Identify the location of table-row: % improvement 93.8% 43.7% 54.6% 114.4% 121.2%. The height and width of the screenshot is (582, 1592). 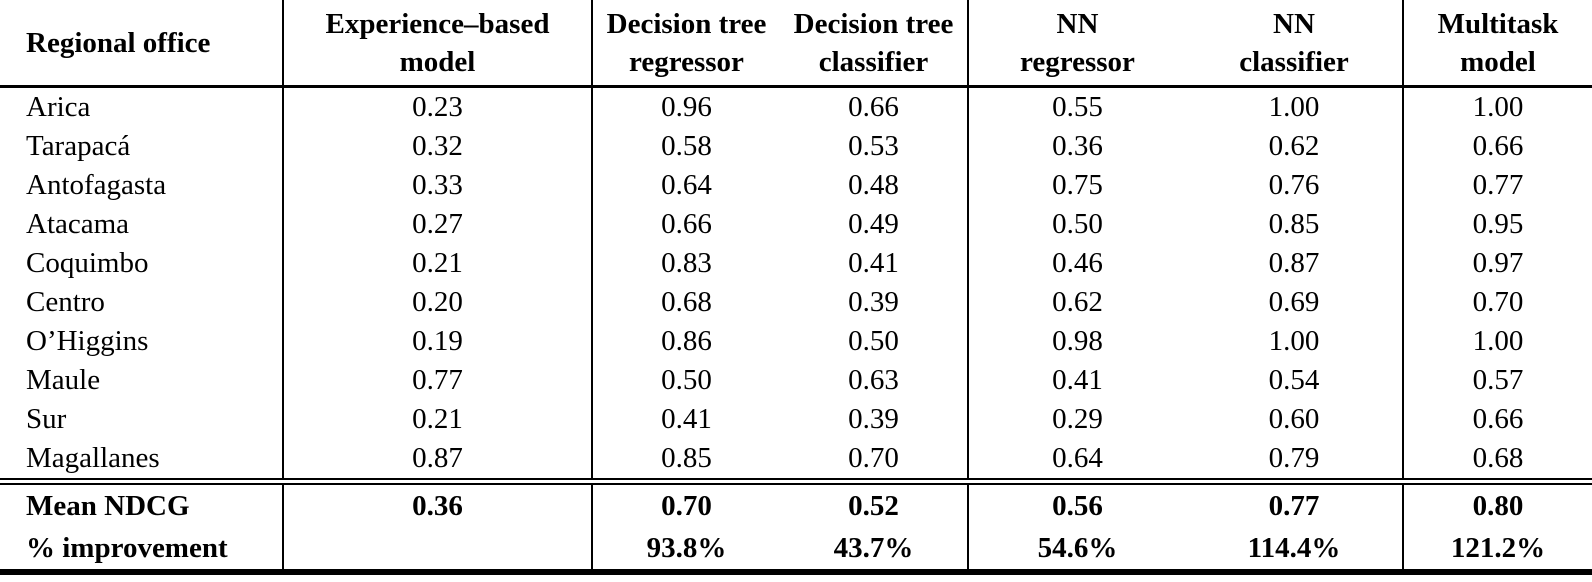
(796, 551).